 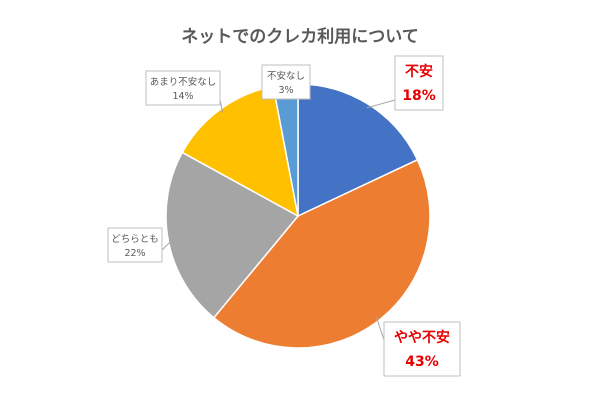 I want to click on callout-fuan-box, so click(x=419, y=83).